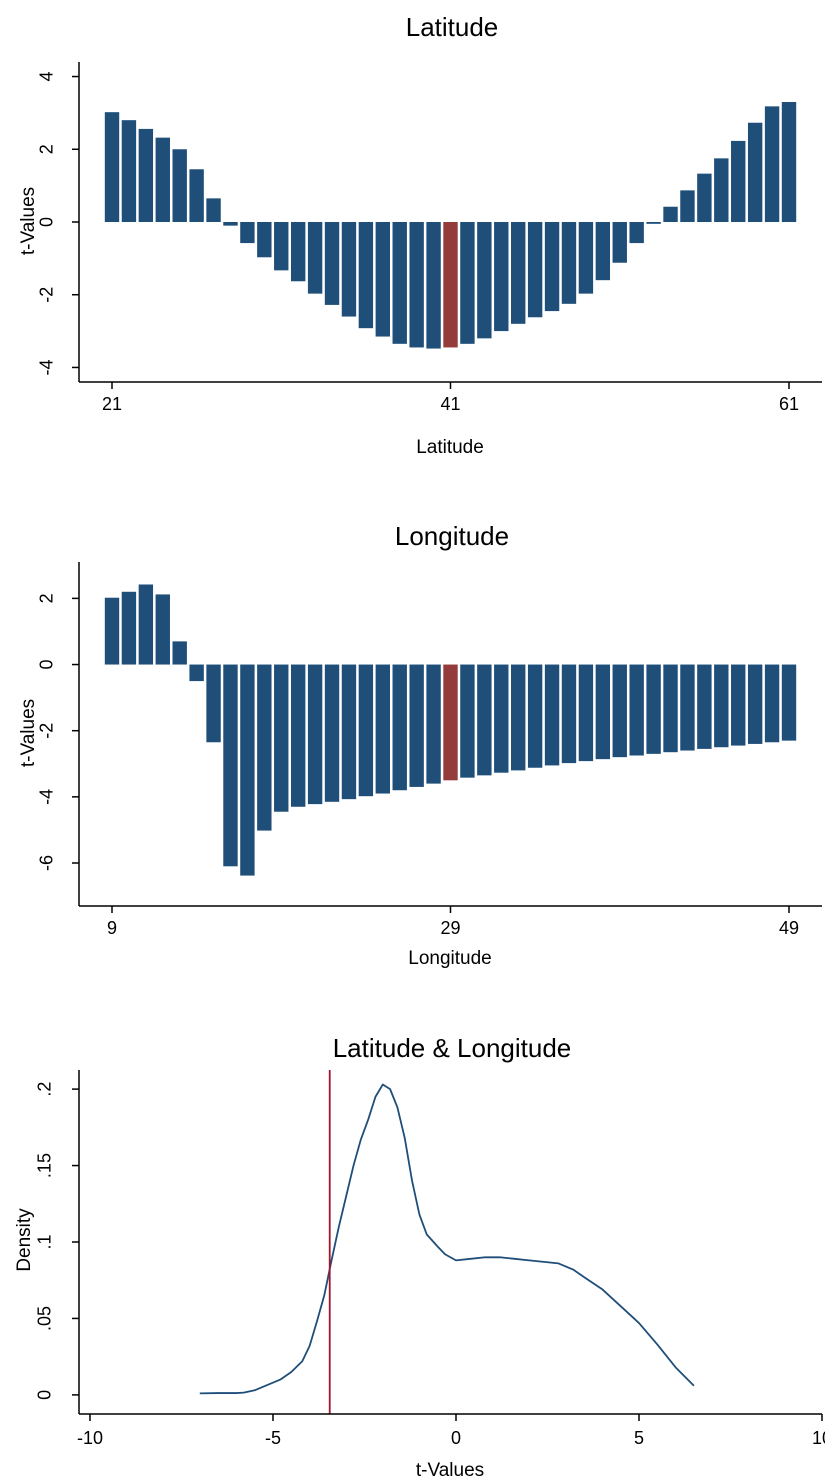 The image size is (825, 1481). What do you see at coordinates (449, 958) in the screenshot?
I see `longitude-x-axis-label: Longitude` at bounding box center [449, 958].